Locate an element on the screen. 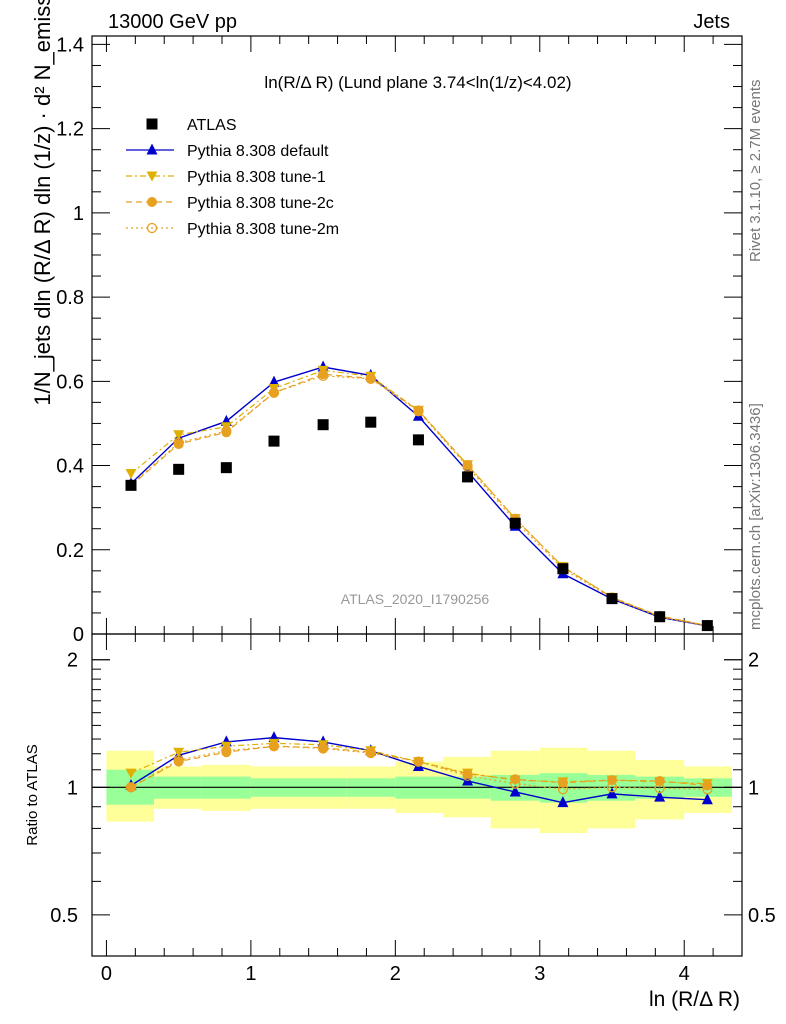  legend-label-pythia-8-308-default: Pythia 8.308 default is located at coordinates (258, 151).